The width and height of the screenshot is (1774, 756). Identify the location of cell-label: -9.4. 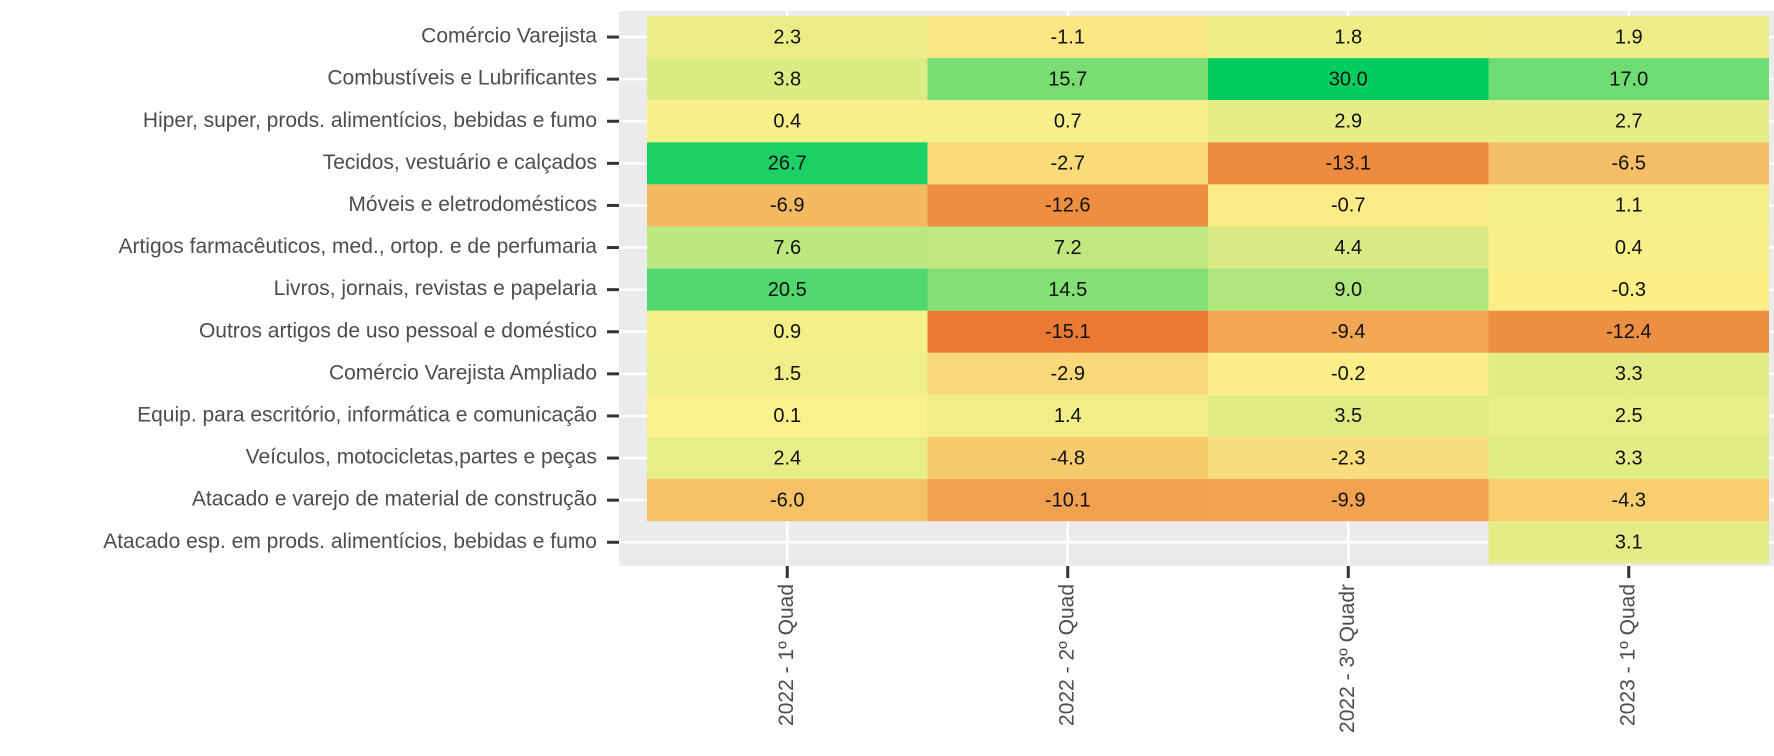
(1348, 332).